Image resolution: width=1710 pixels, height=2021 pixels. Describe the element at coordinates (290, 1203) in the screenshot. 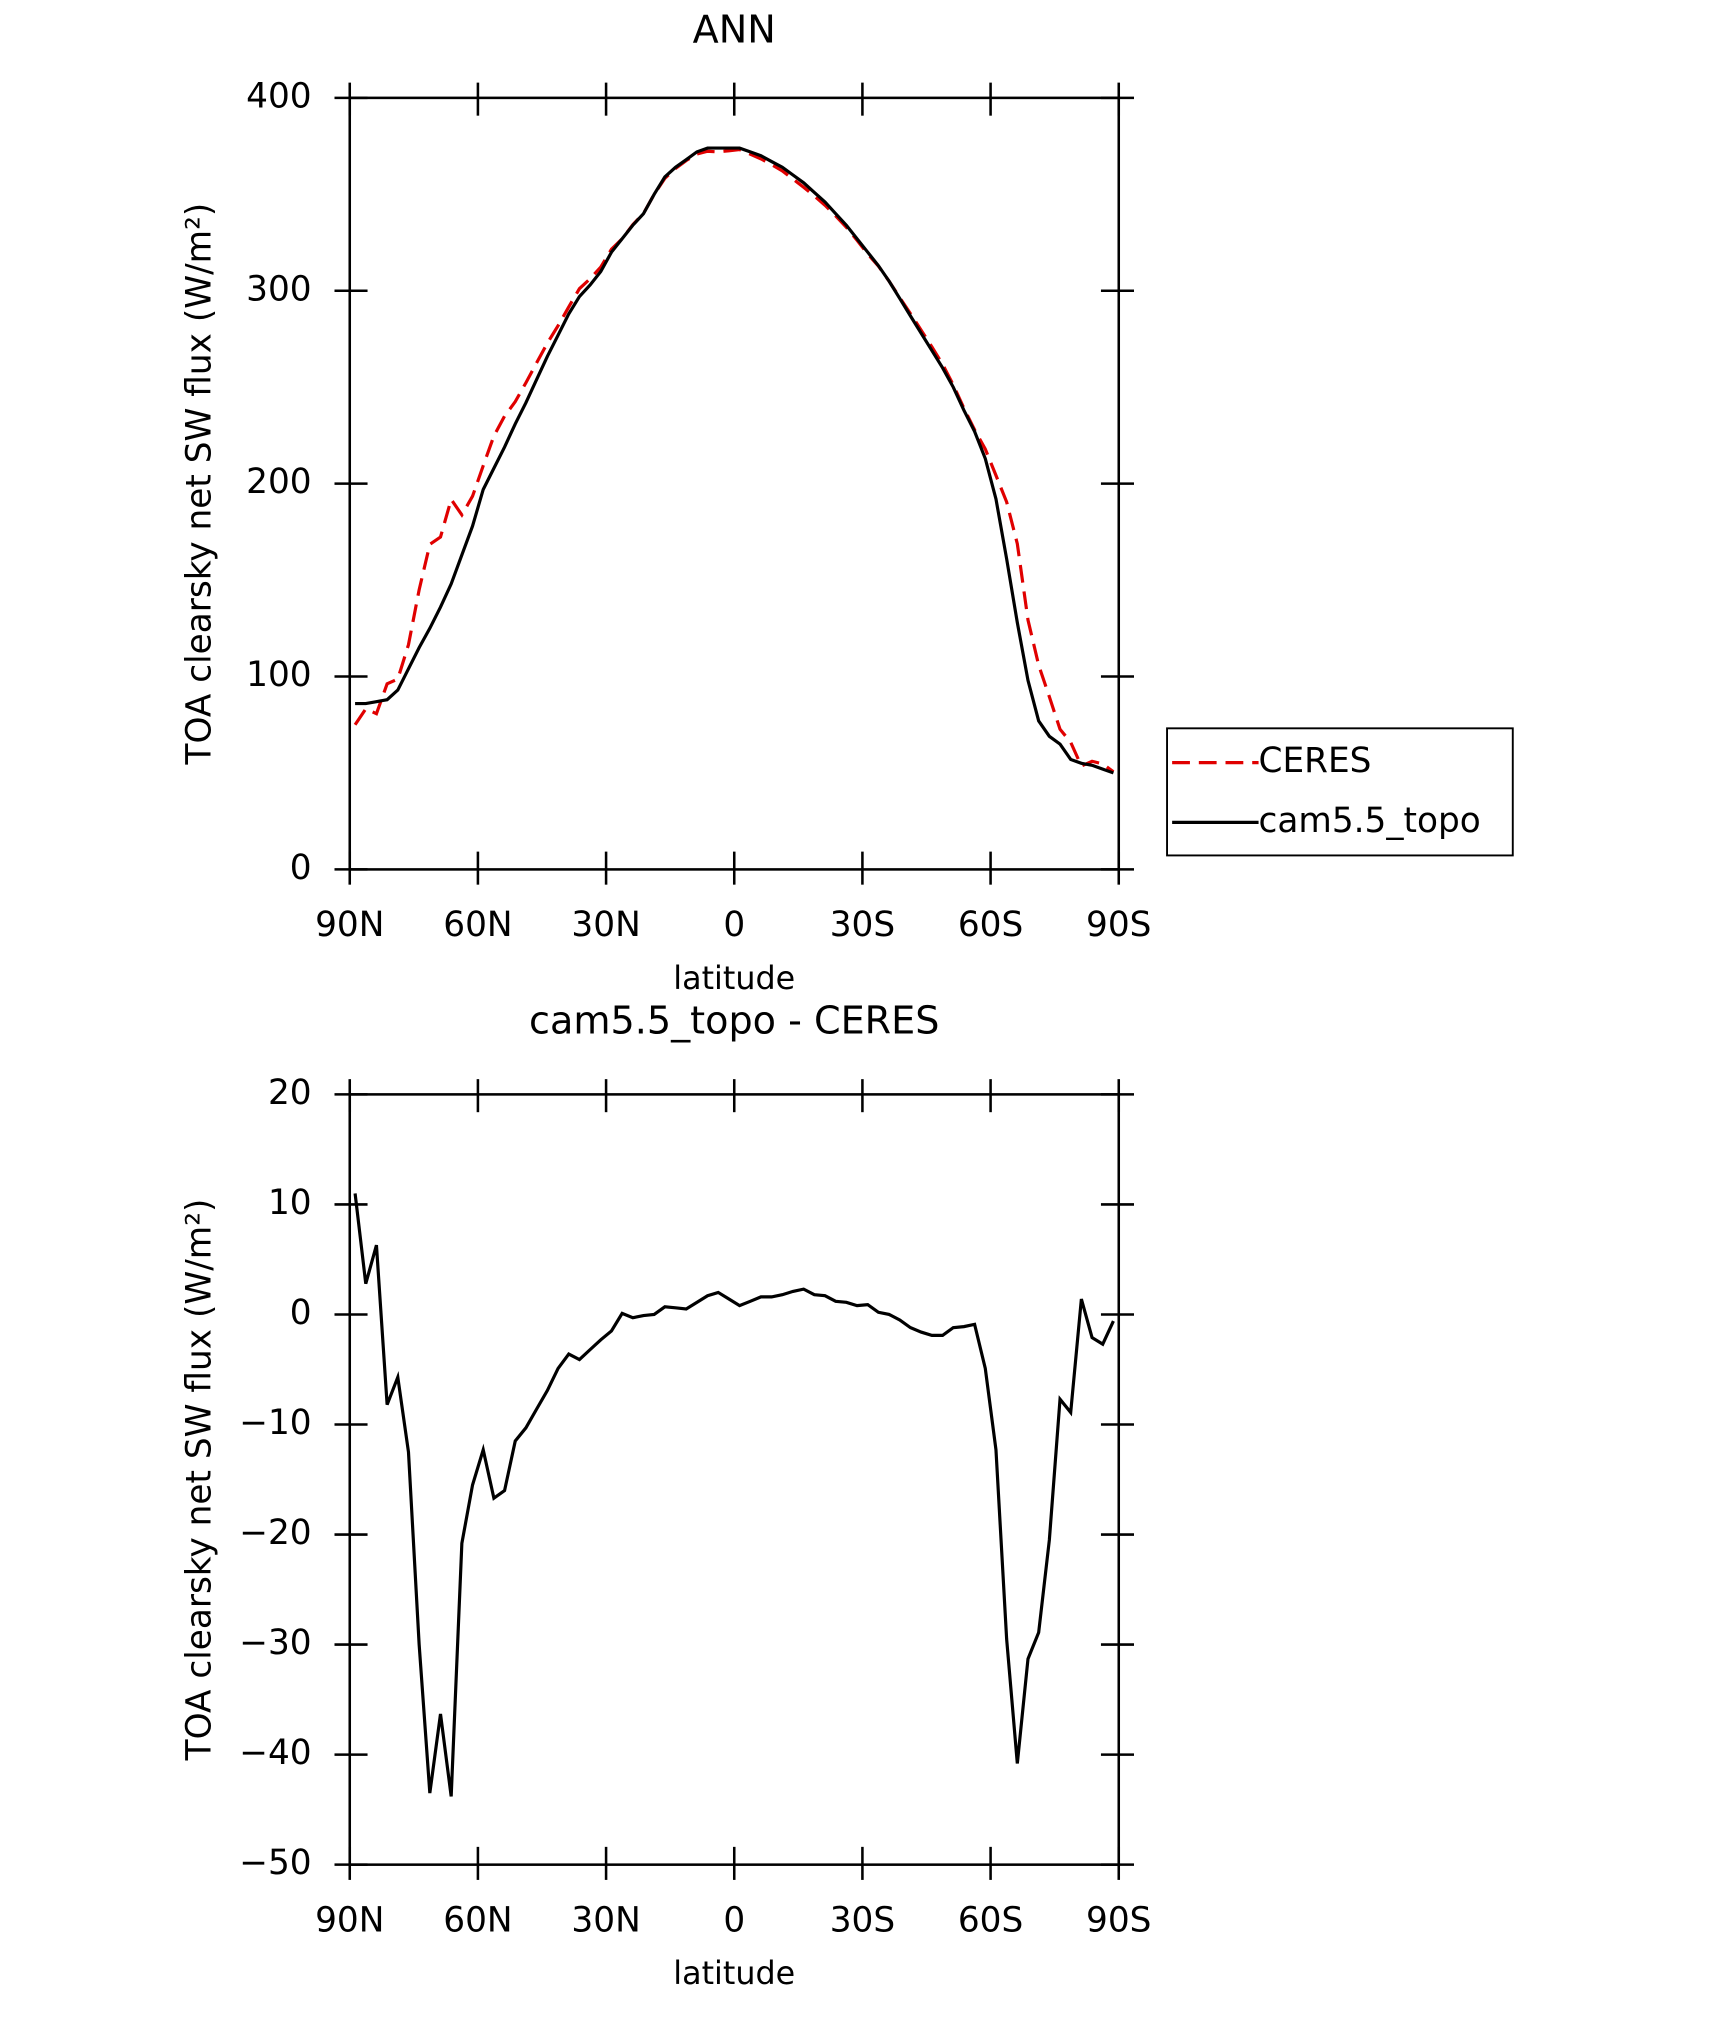

I see `y-tick-label: 10` at that location.